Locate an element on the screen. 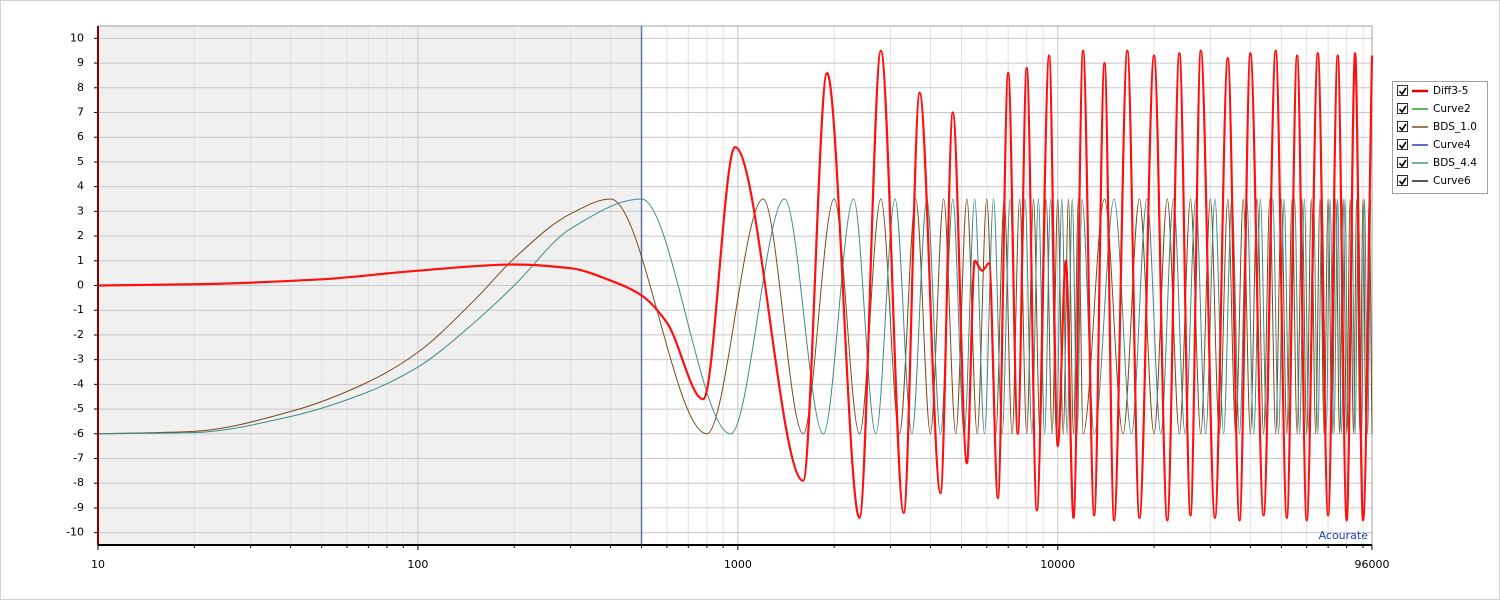 This screenshot has width=1500, height=600. y-tick-label: -8 is located at coordinates (78, 482).